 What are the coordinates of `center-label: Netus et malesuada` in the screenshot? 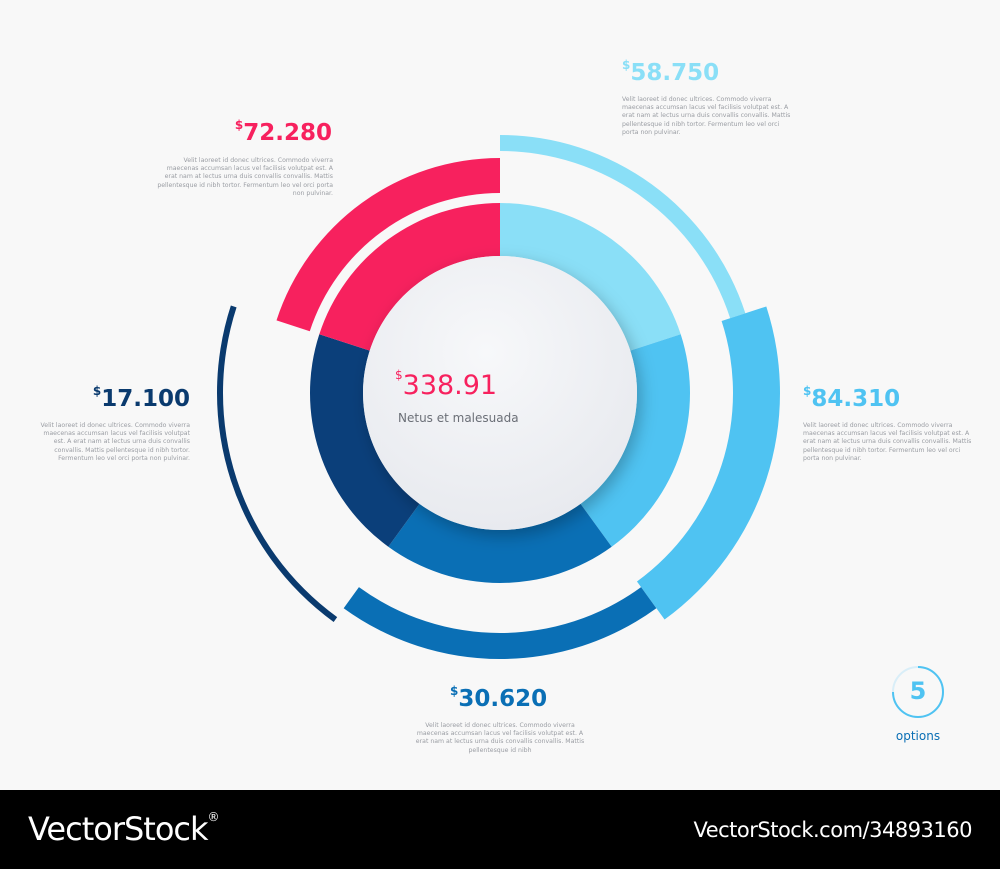 It's located at (458, 418).